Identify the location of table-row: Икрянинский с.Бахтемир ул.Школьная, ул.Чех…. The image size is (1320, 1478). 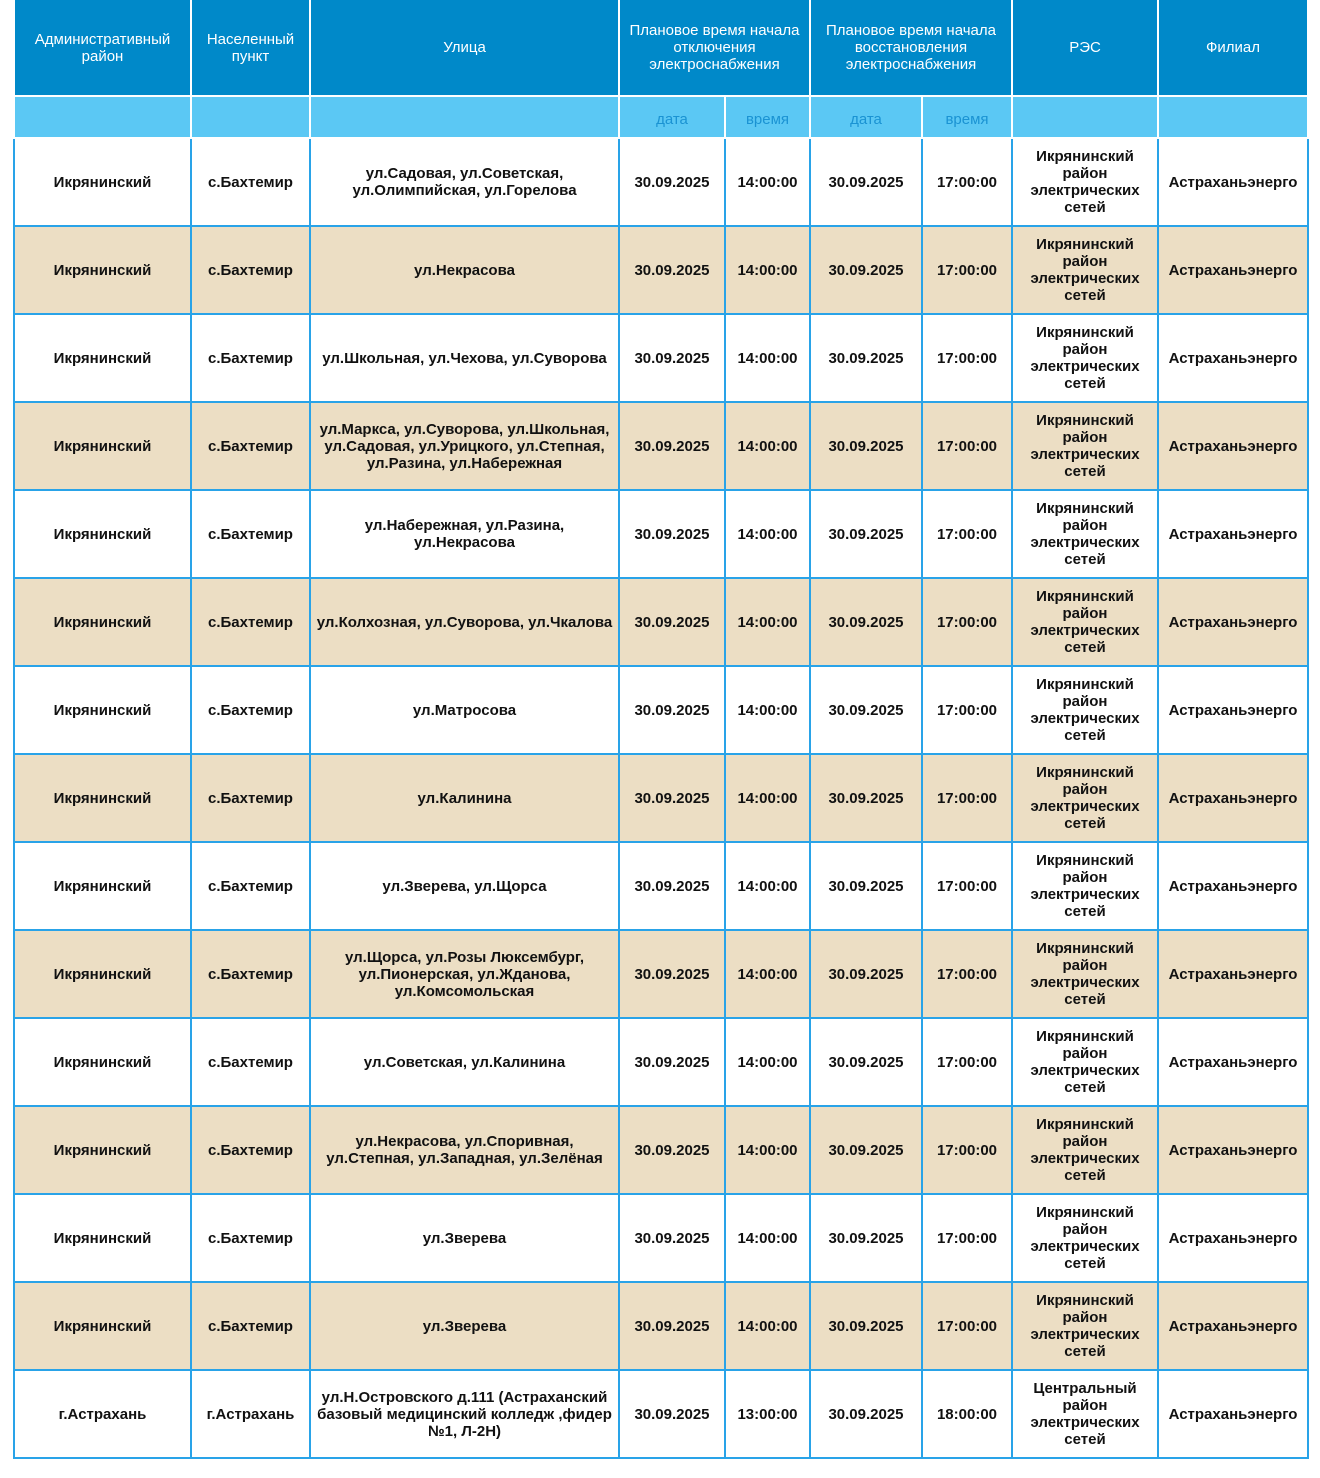
(661, 358).